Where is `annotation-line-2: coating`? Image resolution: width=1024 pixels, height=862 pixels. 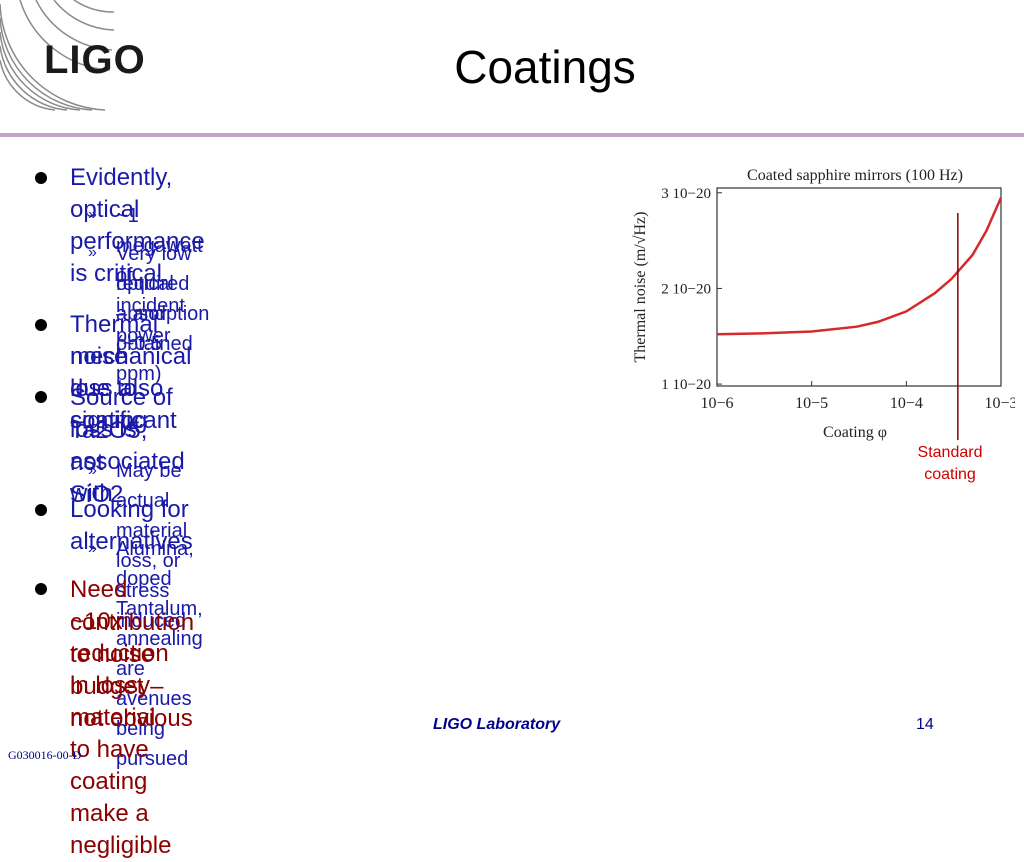
annotation-line-2: coating is located at coordinates (950, 474).